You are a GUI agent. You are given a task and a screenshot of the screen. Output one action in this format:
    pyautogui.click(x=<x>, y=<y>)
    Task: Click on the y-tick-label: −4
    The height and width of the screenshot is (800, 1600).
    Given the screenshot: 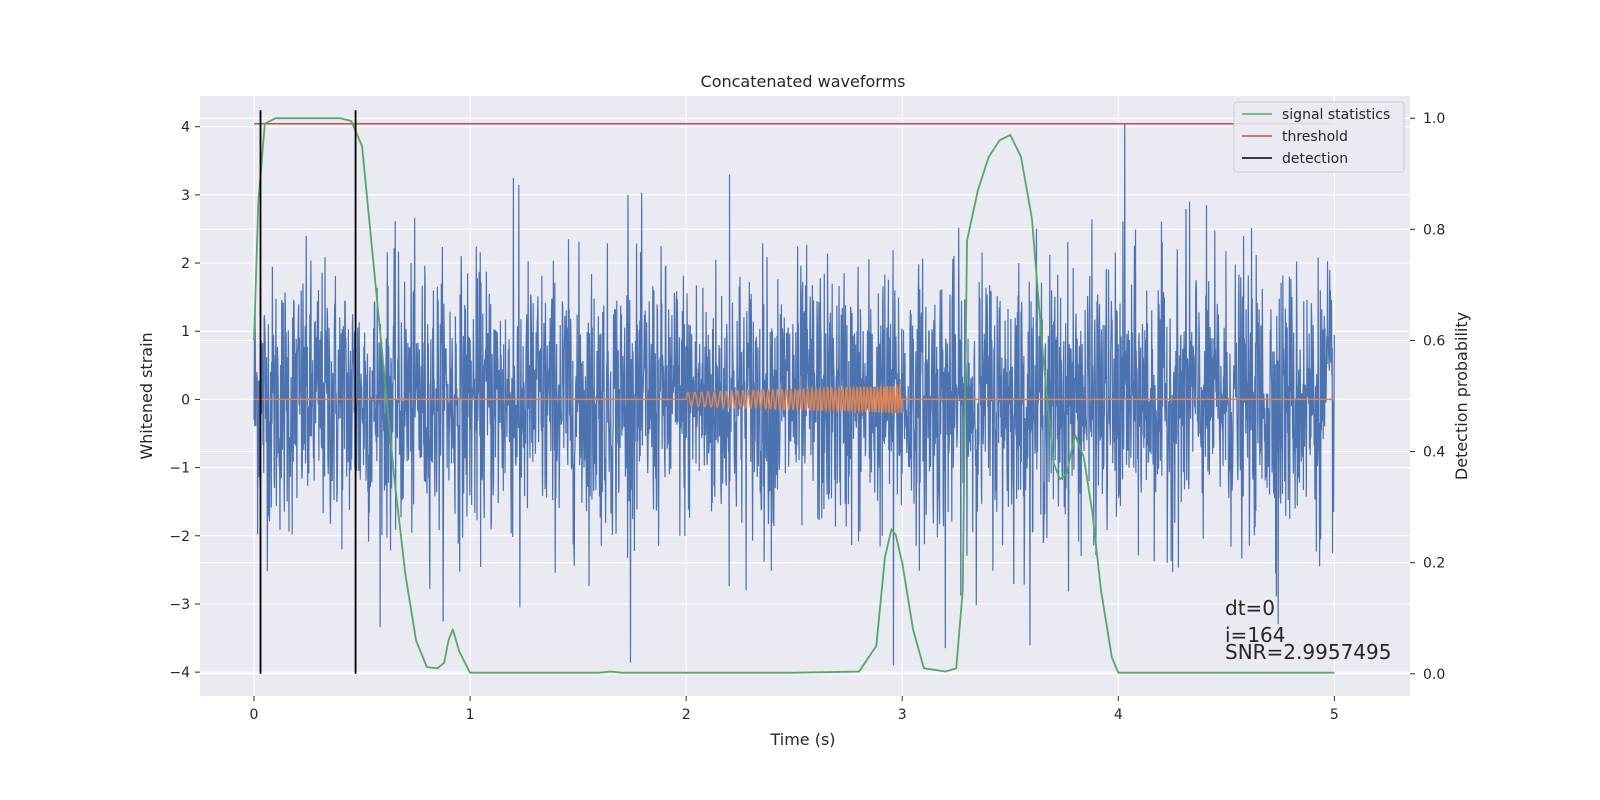 What is the action you would take?
    pyautogui.click(x=179, y=673)
    